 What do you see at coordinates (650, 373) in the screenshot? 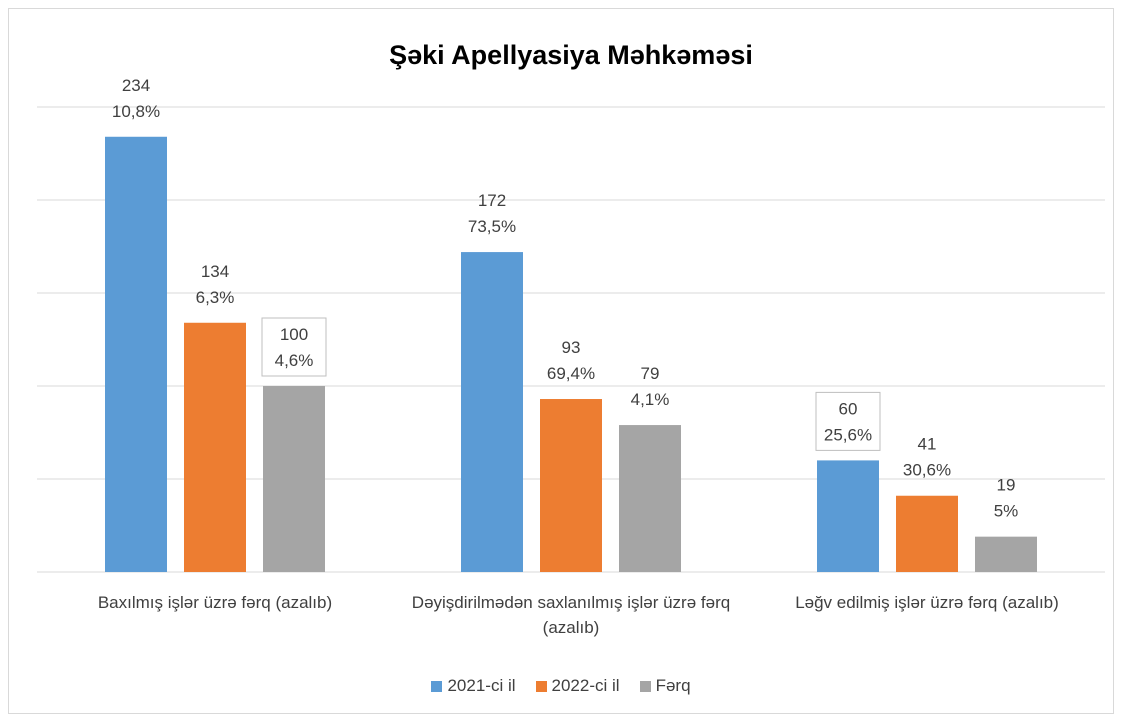
I see `data-label: 79` at bounding box center [650, 373].